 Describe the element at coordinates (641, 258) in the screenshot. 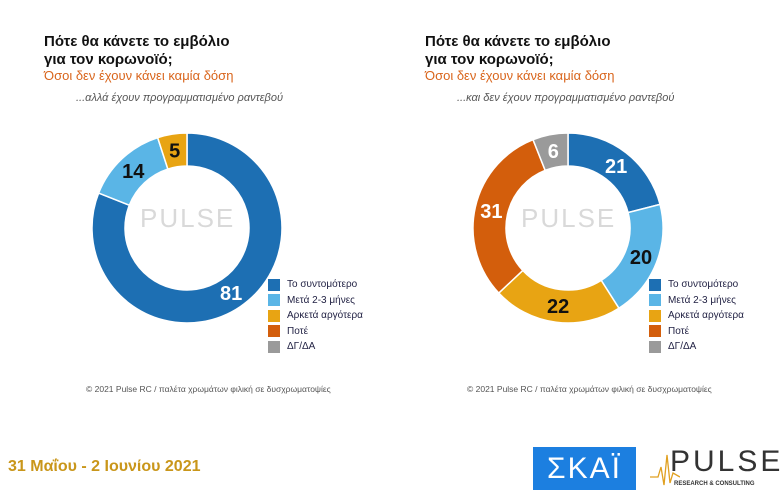

I see `data-label: 20` at that location.